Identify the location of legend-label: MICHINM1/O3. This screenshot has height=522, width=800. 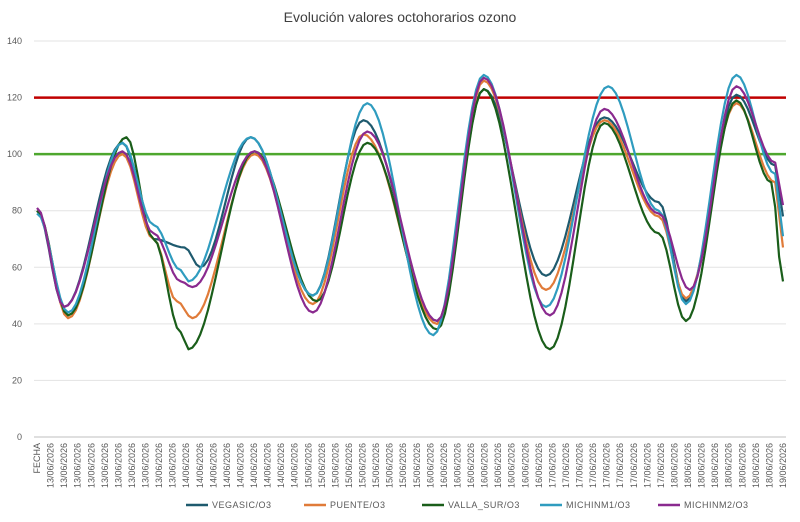
(598, 505).